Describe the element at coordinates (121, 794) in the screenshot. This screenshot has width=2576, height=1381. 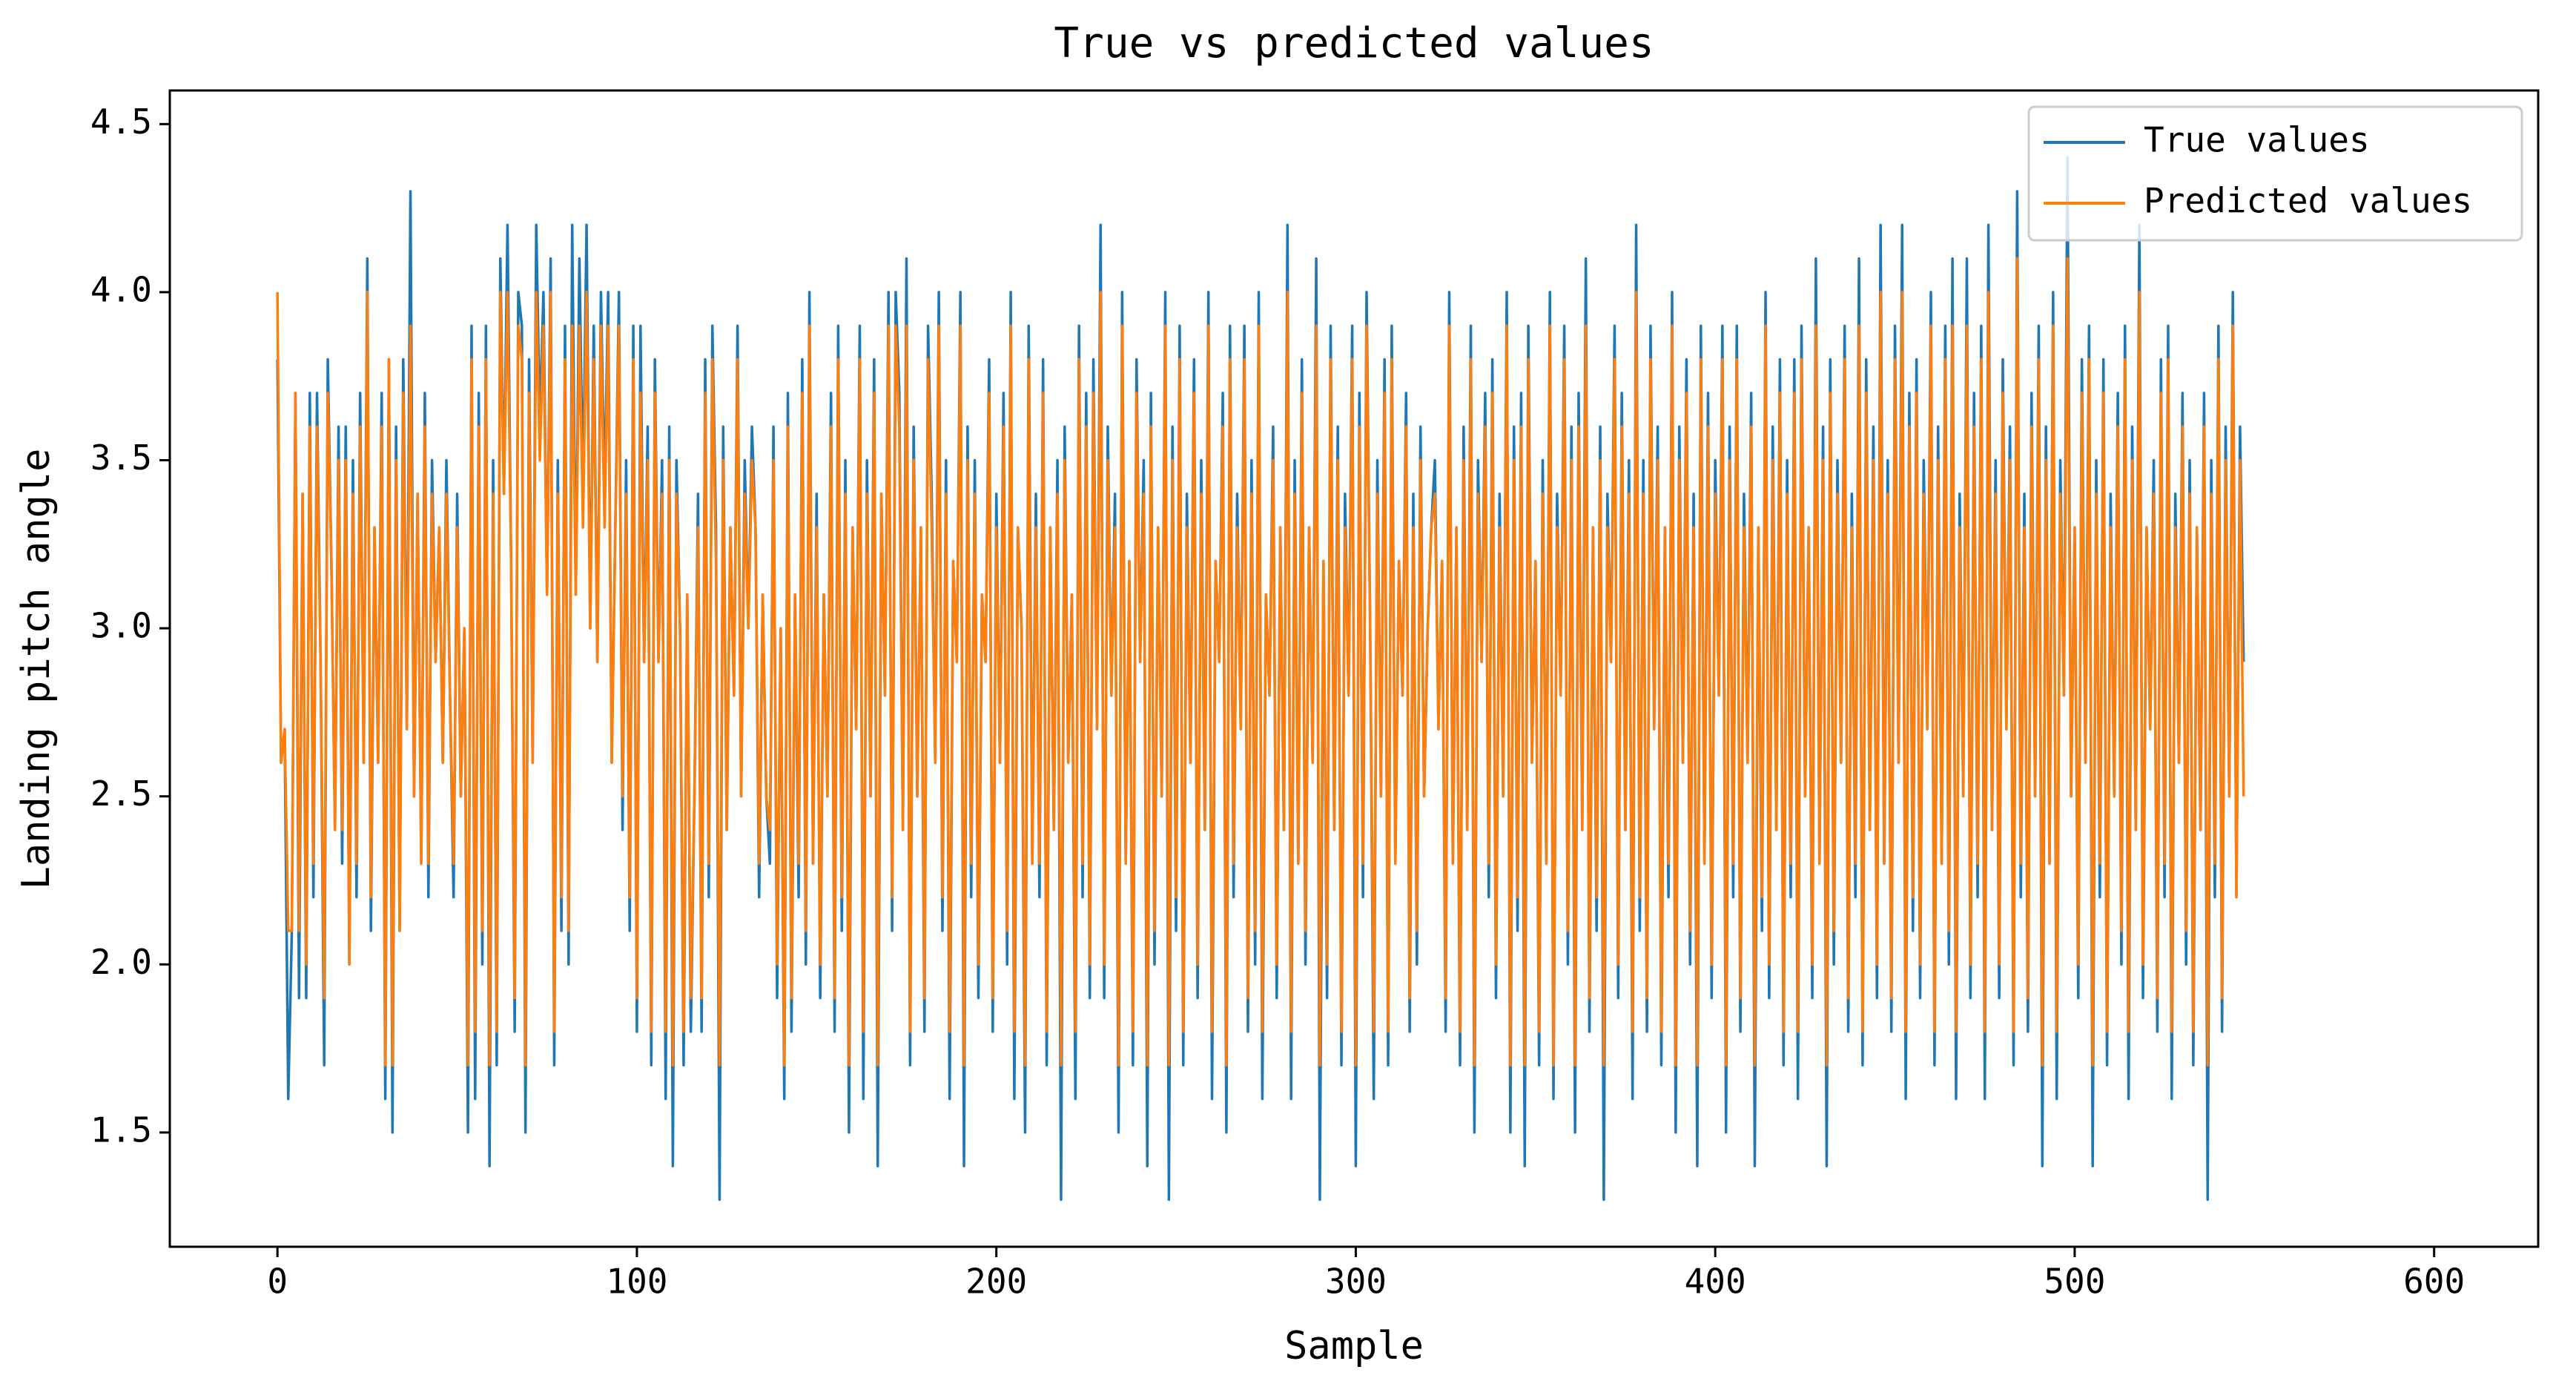
I see `y-tick-label: 2.5` at that location.